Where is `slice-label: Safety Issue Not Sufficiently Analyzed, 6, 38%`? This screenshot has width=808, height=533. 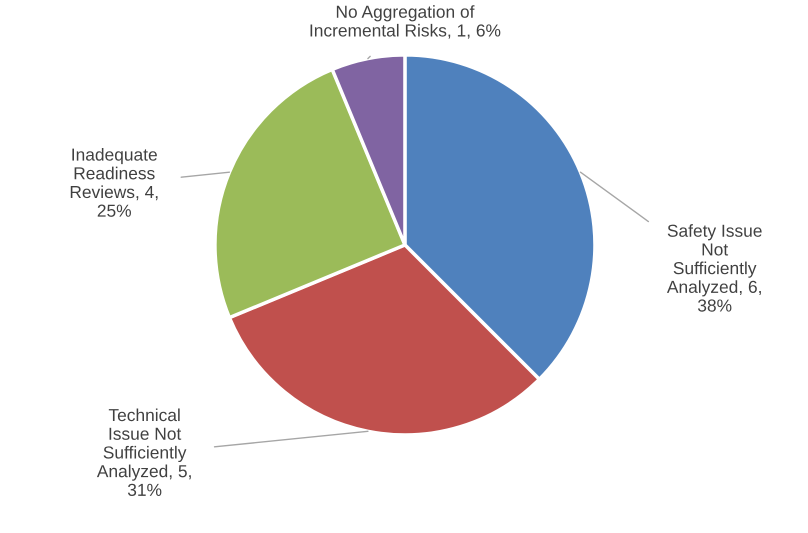
slice-label: Safety Issue Not Sufficiently Analyzed, 6, 38% is located at coordinates (714, 268).